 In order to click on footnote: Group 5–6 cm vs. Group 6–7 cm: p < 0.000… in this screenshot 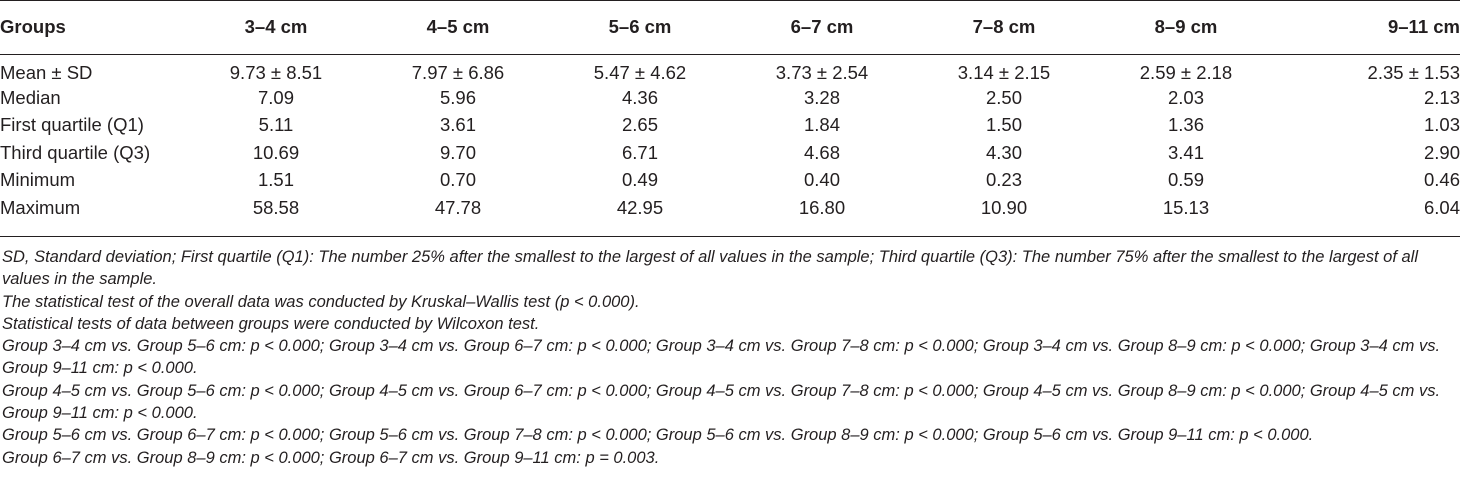, I will do `click(658, 435)`.